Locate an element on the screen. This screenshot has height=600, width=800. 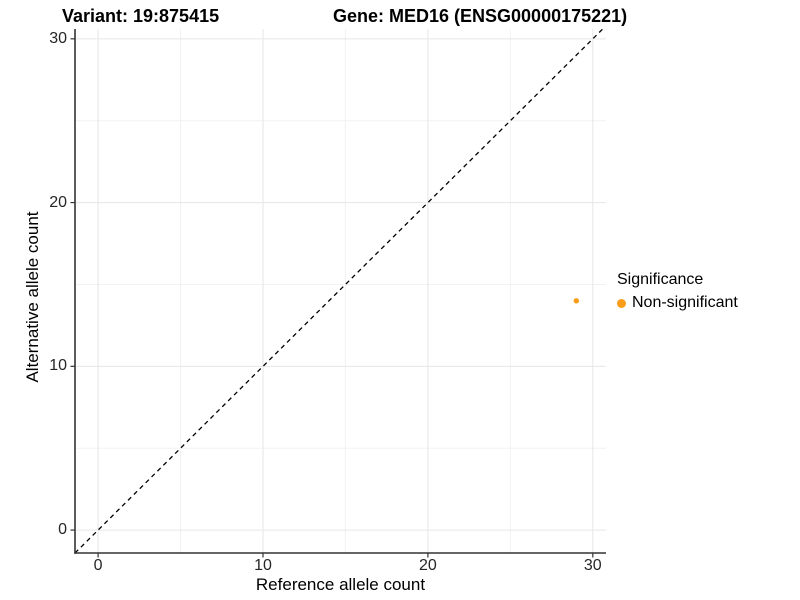
legend-item: Non-significant is located at coordinates (677, 303).